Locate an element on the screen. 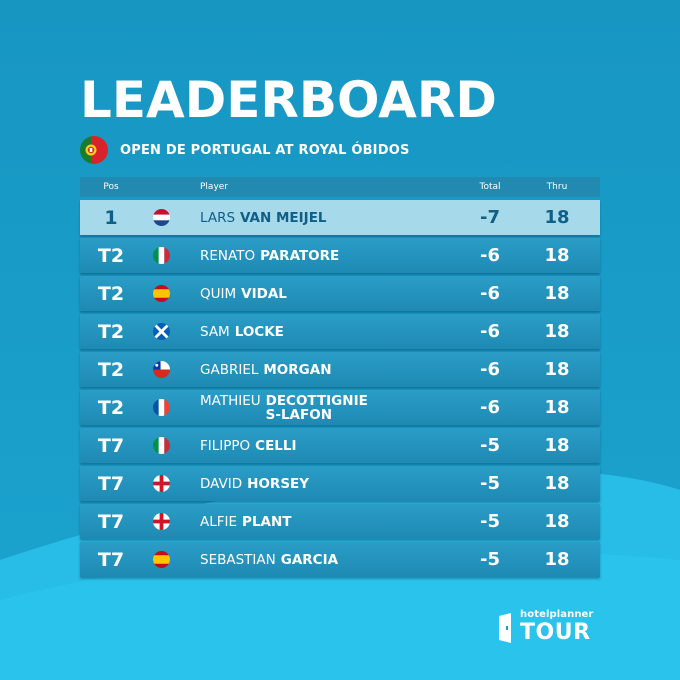  table-row: T7 DAVID HORSEY -5 18 is located at coordinates (340, 483).